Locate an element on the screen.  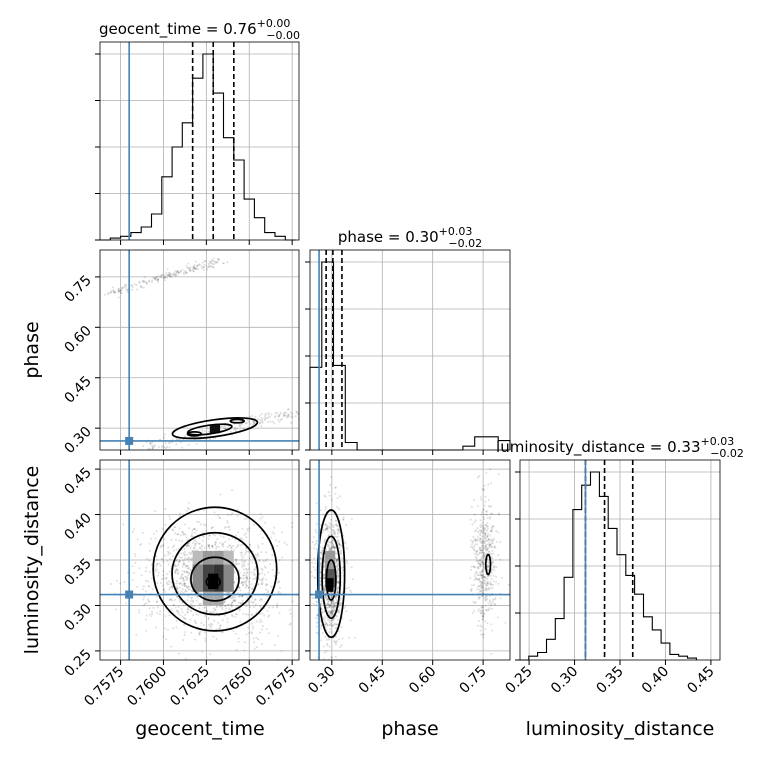
title-plus: +0.03 is located at coordinates (456, 231).